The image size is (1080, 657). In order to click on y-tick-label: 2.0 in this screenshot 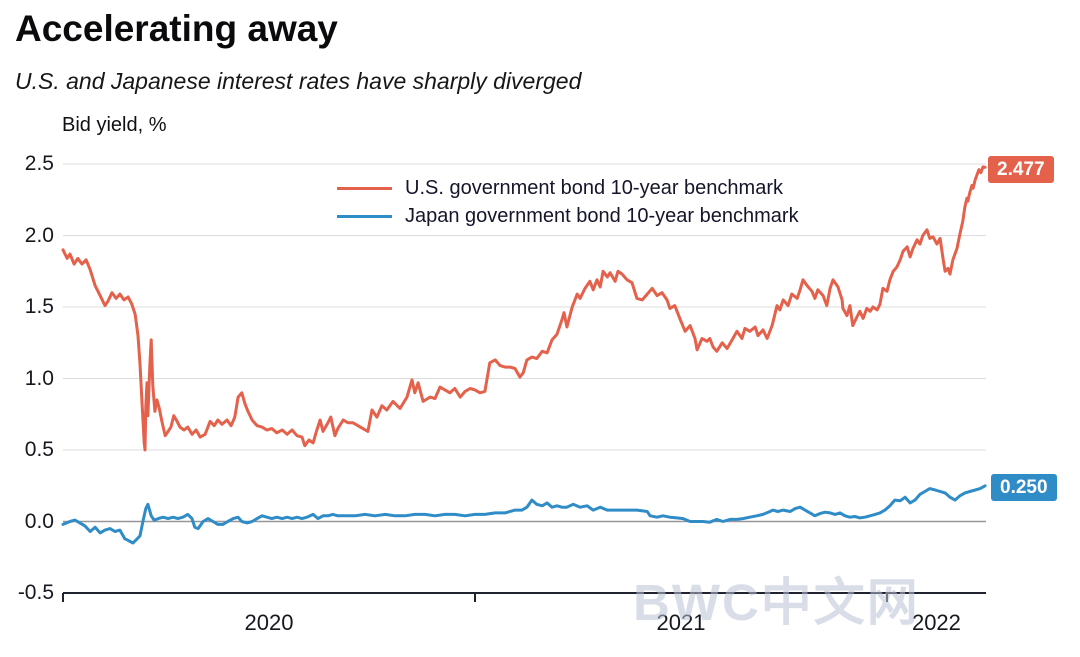, I will do `click(39, 235)`.